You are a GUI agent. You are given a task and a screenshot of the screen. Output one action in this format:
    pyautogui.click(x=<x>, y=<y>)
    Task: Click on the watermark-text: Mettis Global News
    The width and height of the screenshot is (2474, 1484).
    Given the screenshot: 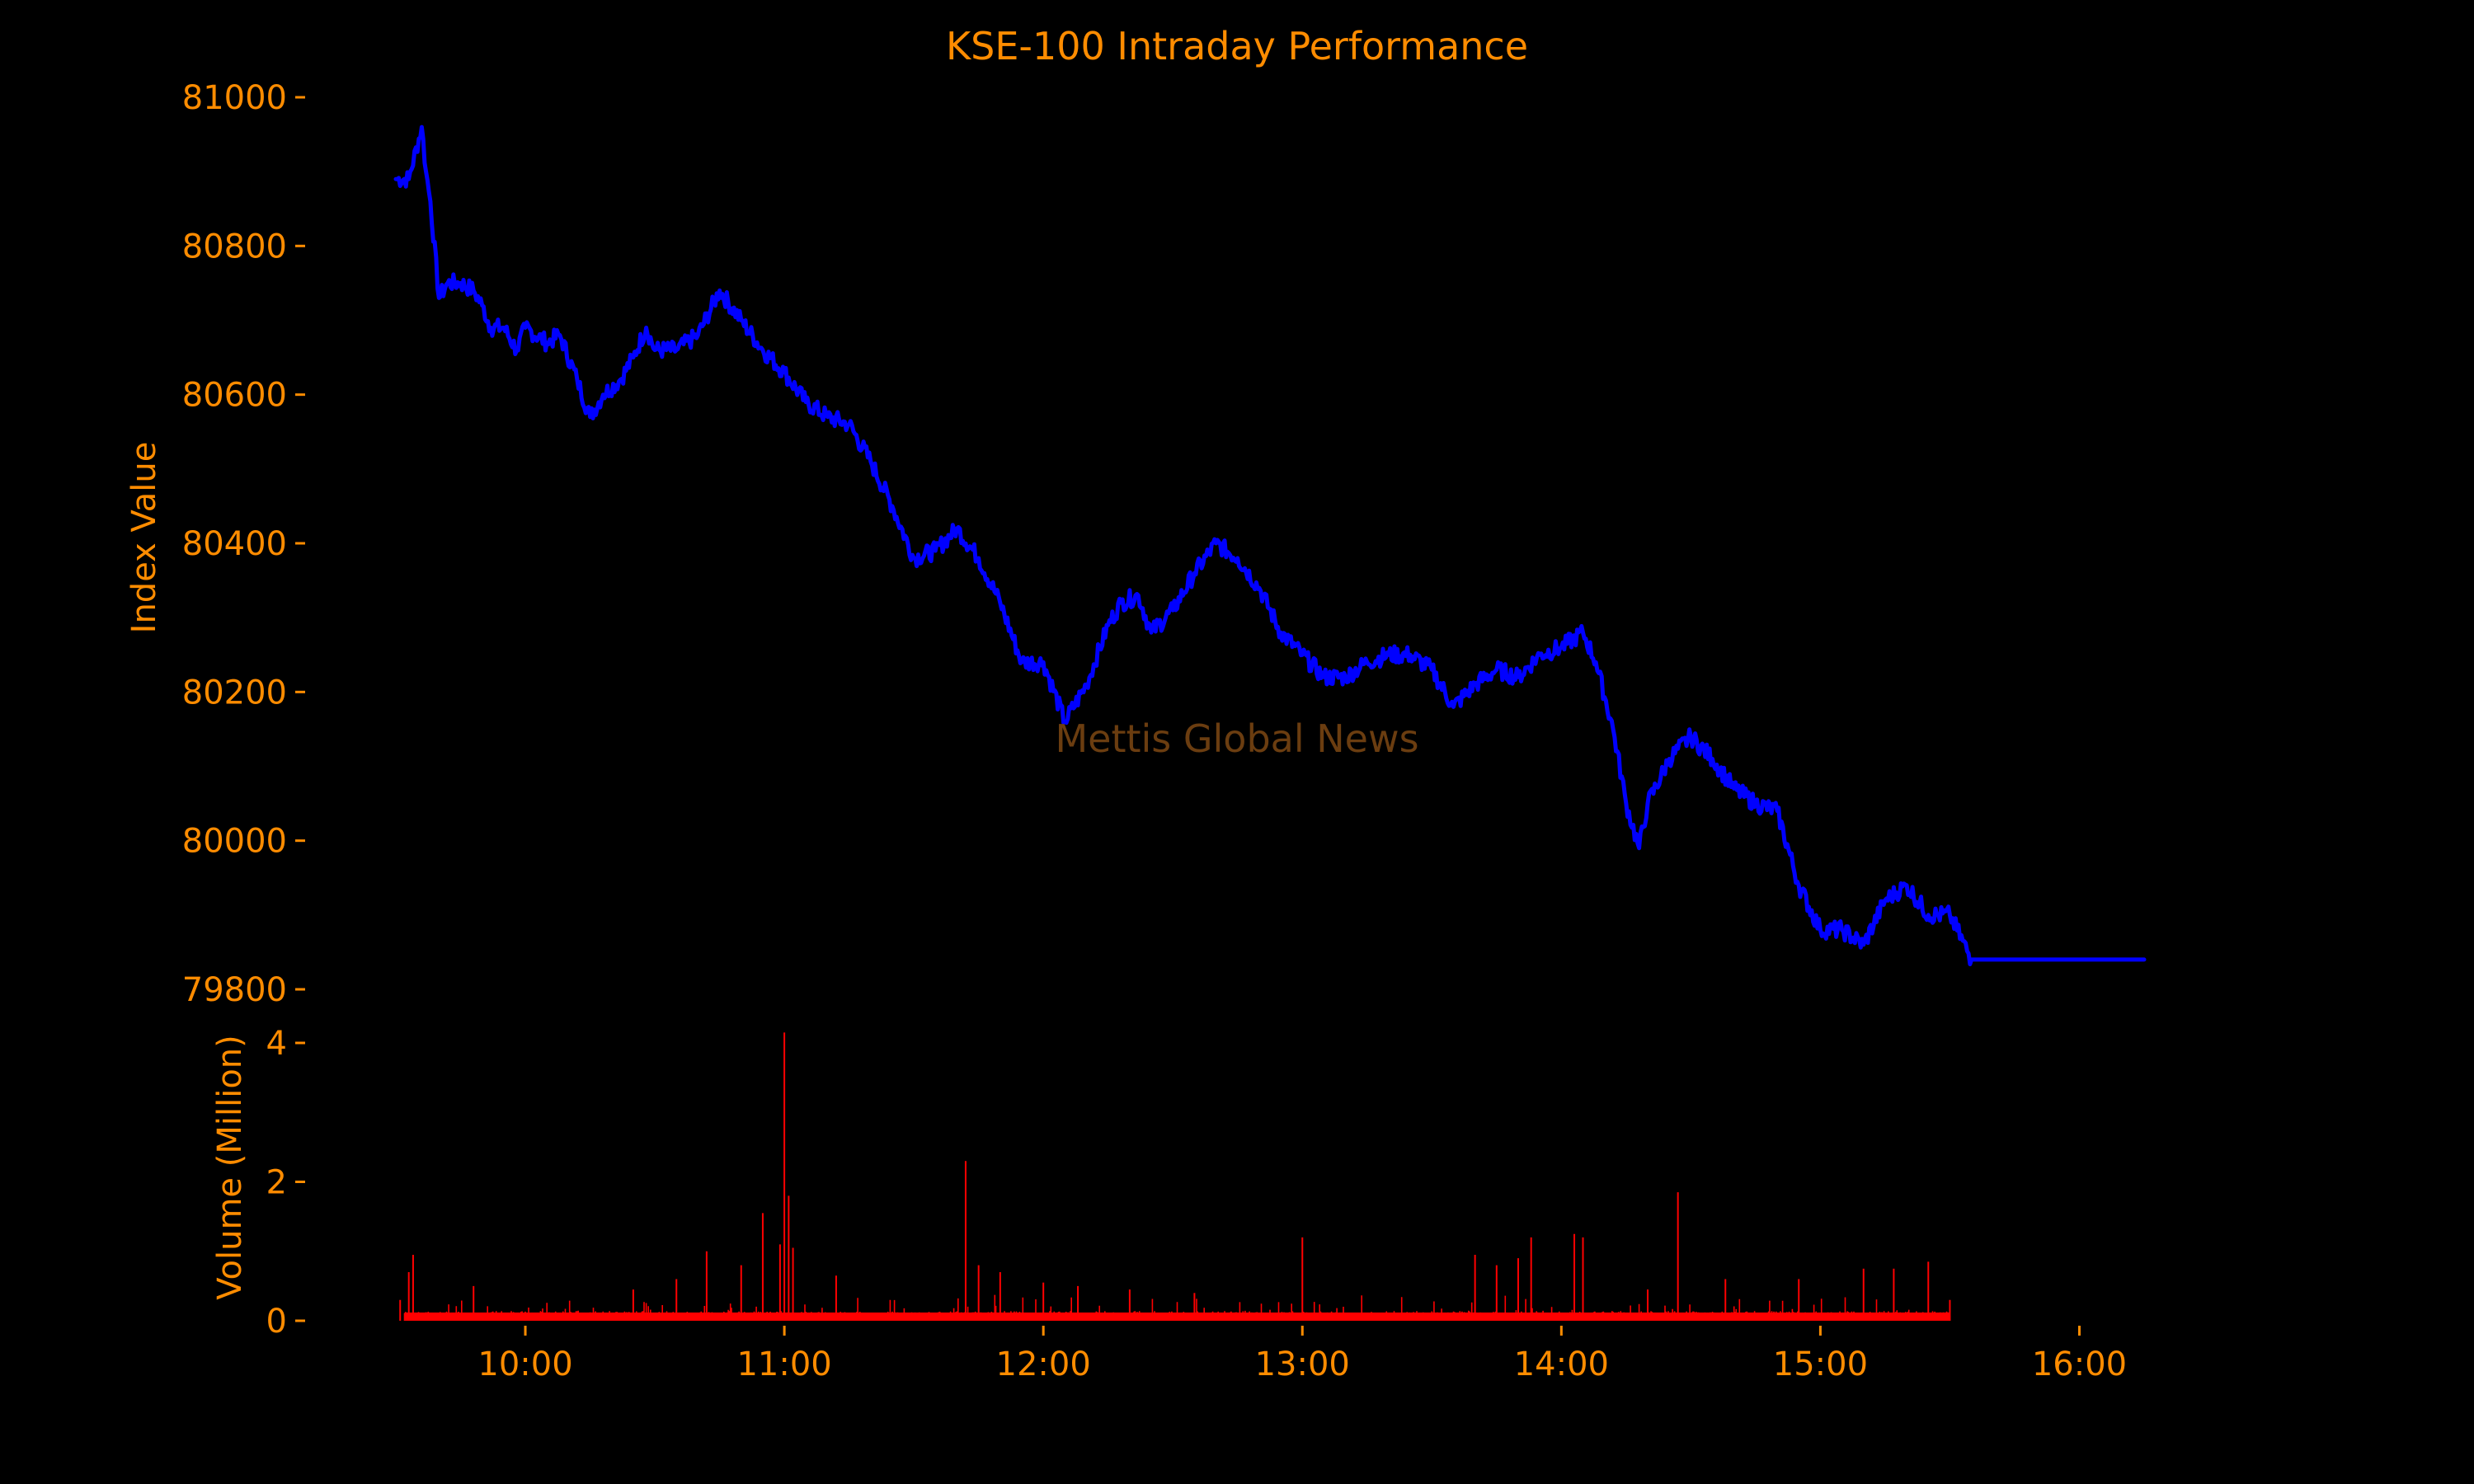 What is the action you would take?
    pyautogui.click(x=1236, y=738)
    